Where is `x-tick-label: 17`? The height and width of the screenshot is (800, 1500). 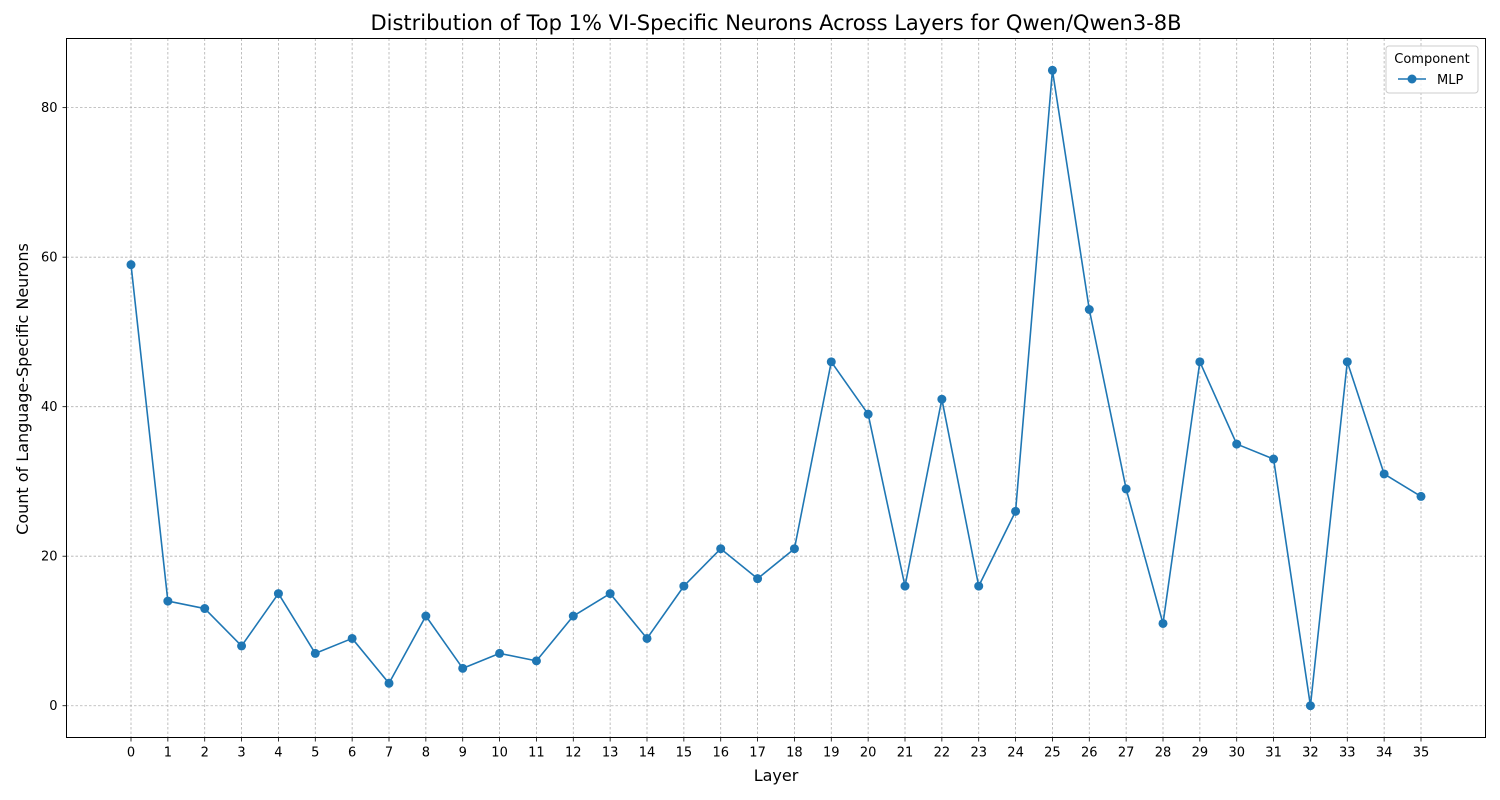 x-tick-label: 17 is located at coordinates (757, 753).